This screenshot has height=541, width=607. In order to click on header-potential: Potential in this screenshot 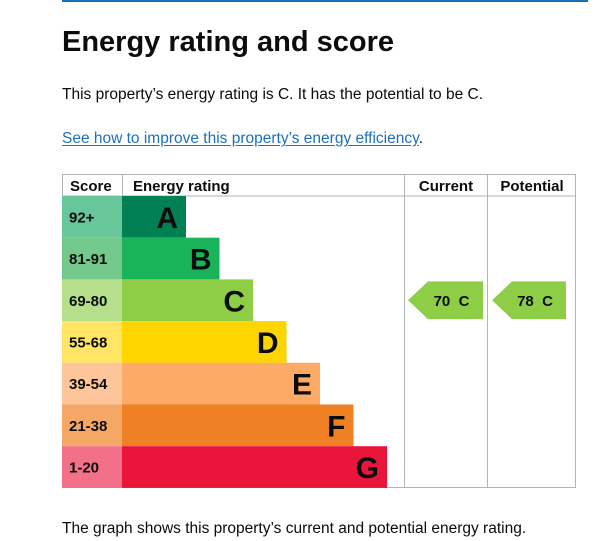, I will do `click(531, 186)`.